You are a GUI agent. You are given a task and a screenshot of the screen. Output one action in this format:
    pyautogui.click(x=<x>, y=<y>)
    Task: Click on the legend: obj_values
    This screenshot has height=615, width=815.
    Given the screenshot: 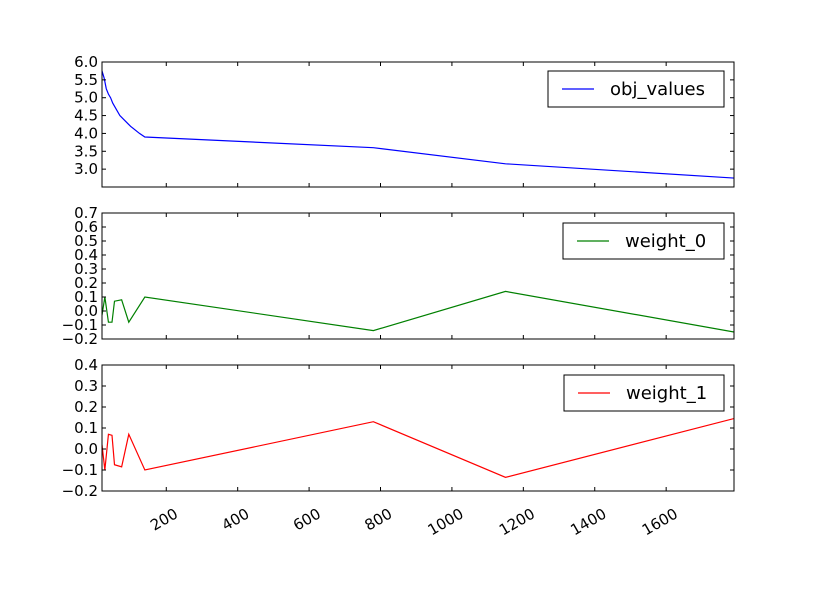 What is the action you would take?
    pyautogui.click(x=636, y=89)
    